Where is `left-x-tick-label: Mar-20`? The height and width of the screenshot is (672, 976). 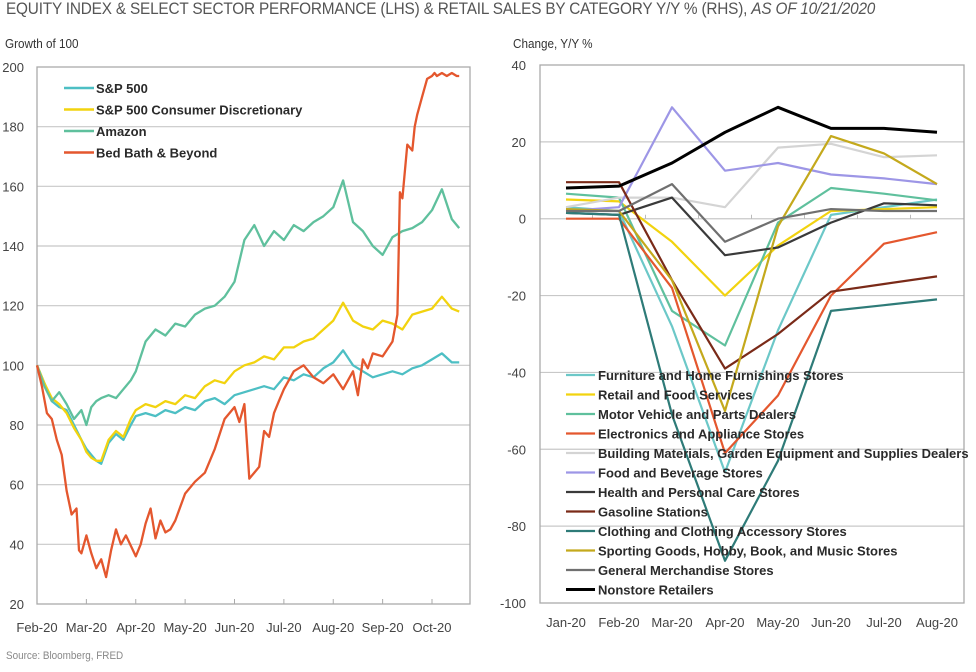
left-x-tick-label: Mar-20 is located at coordinates (86, 627).